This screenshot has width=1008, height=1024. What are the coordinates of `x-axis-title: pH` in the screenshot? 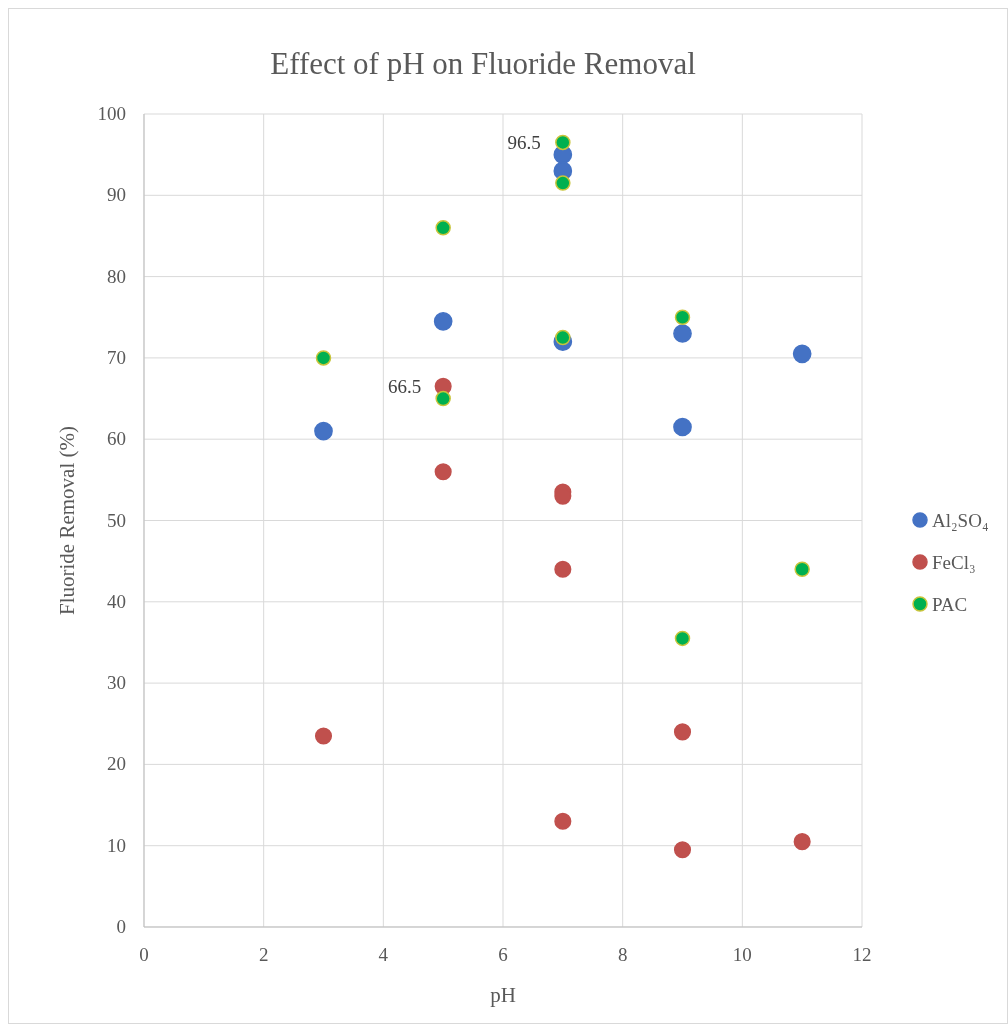 It's located at (503, 995).